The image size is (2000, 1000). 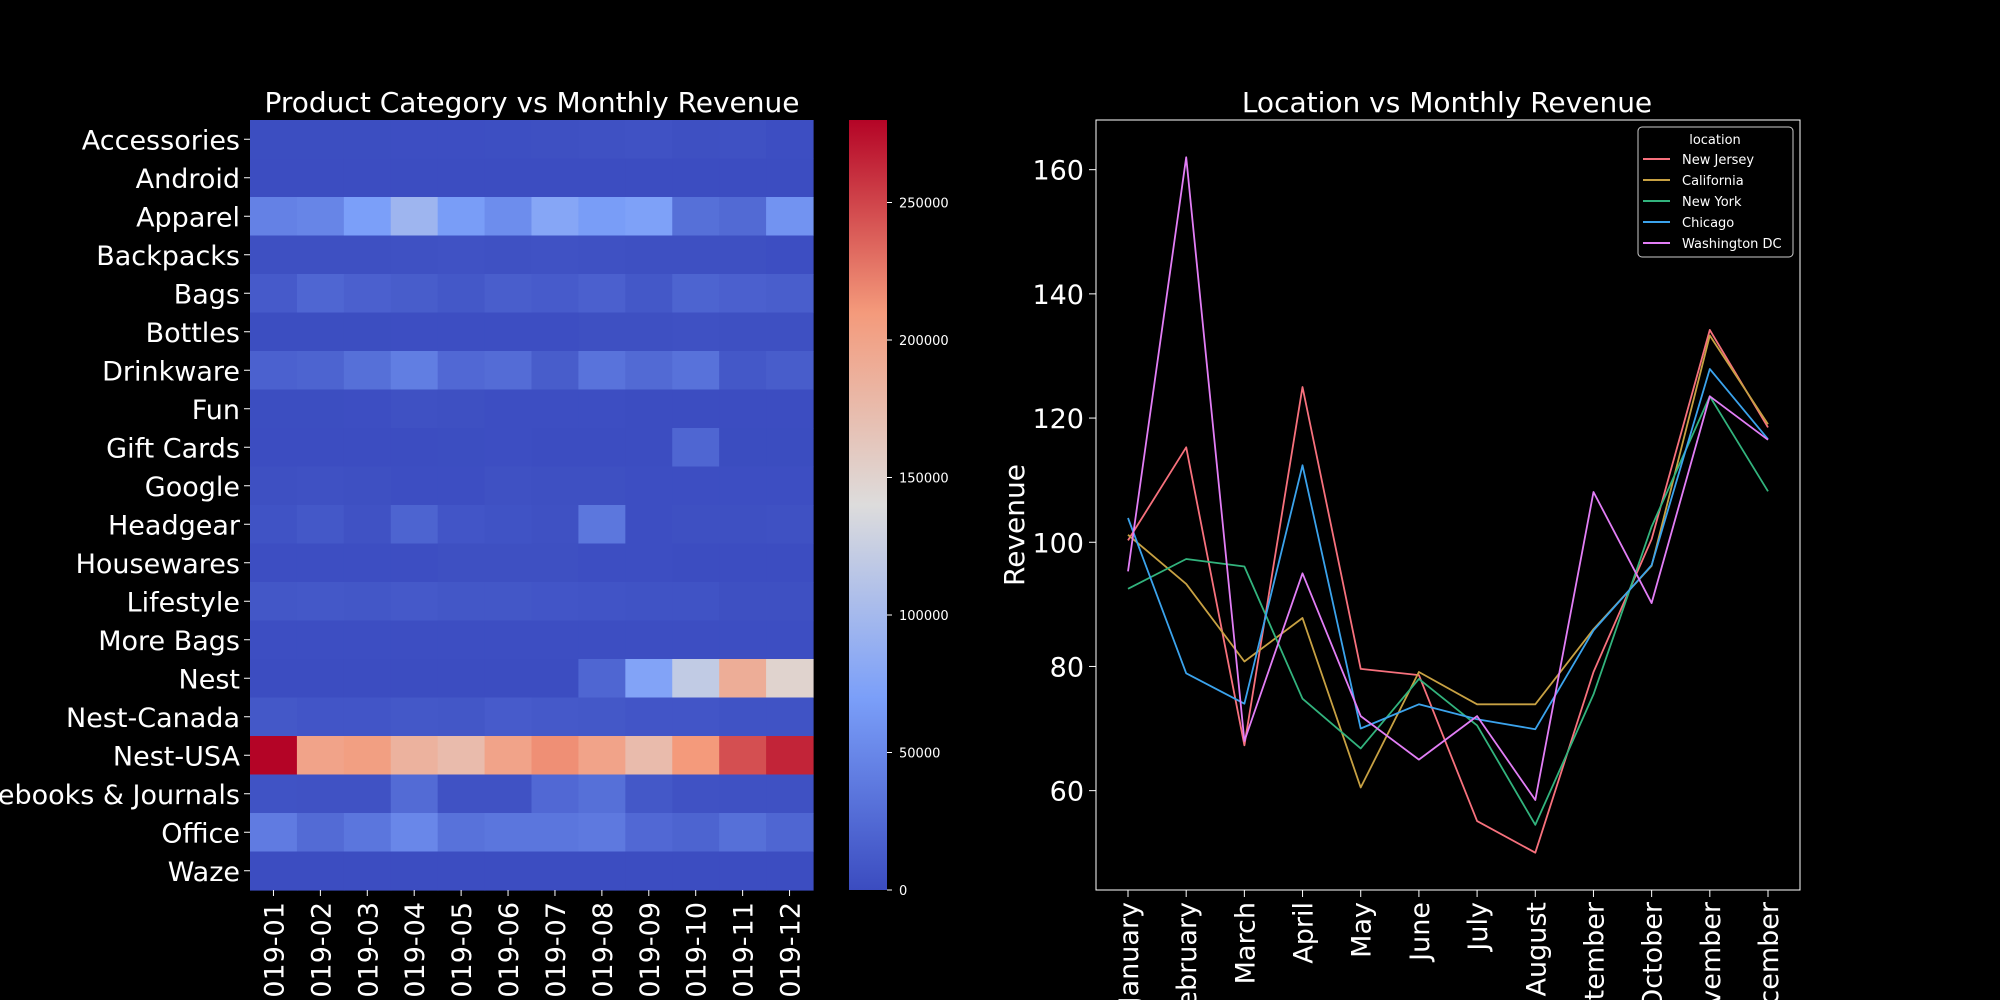 What do you see at coordinates (274, 951) in the screenshot?
I see `heatmap-column-label: 2019-01` at bounding box center [274, 951].